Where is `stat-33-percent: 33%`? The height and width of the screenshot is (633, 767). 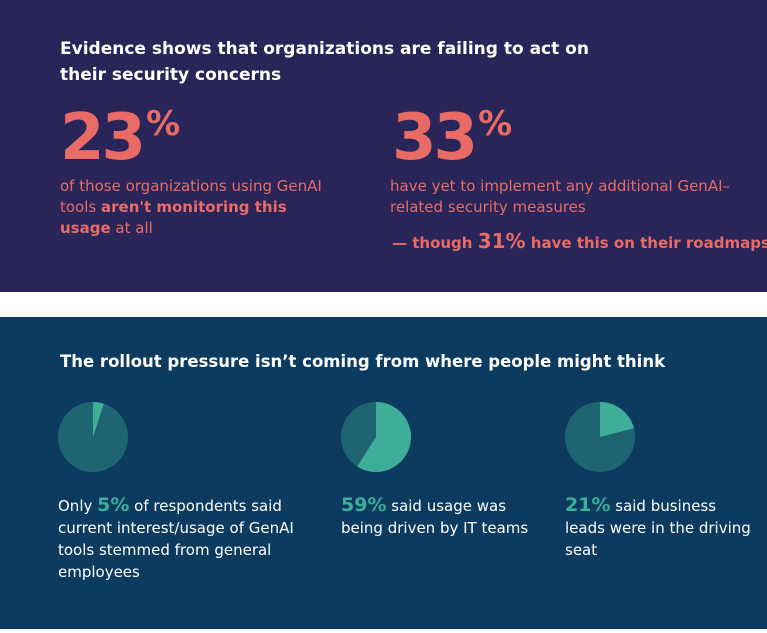 stat-33-percent: 33% is located at coordinates (452, 137).